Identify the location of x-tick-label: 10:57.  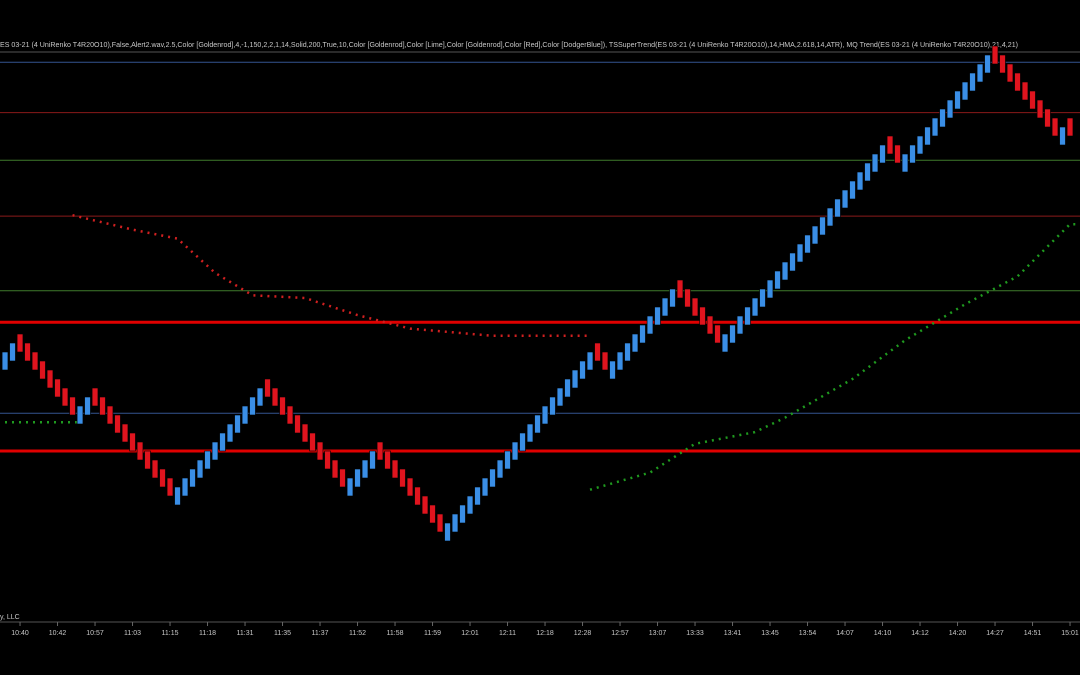
(95, 633).